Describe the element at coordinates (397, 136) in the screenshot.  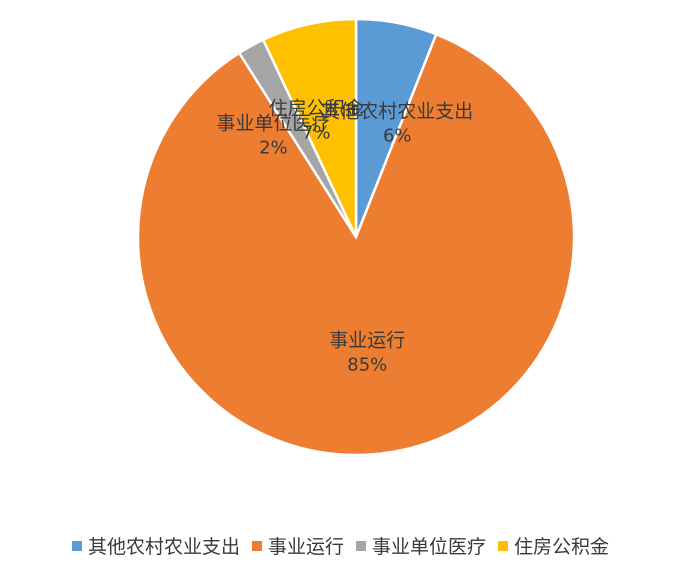
I see `slice-percent-label: 6%` at that location.